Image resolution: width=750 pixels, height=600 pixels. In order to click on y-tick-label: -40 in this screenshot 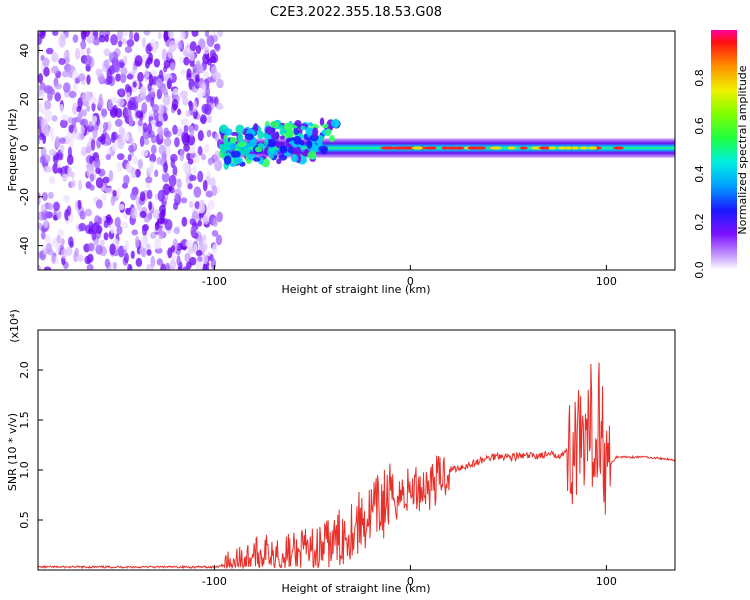, I will do `click(24, 246)`.